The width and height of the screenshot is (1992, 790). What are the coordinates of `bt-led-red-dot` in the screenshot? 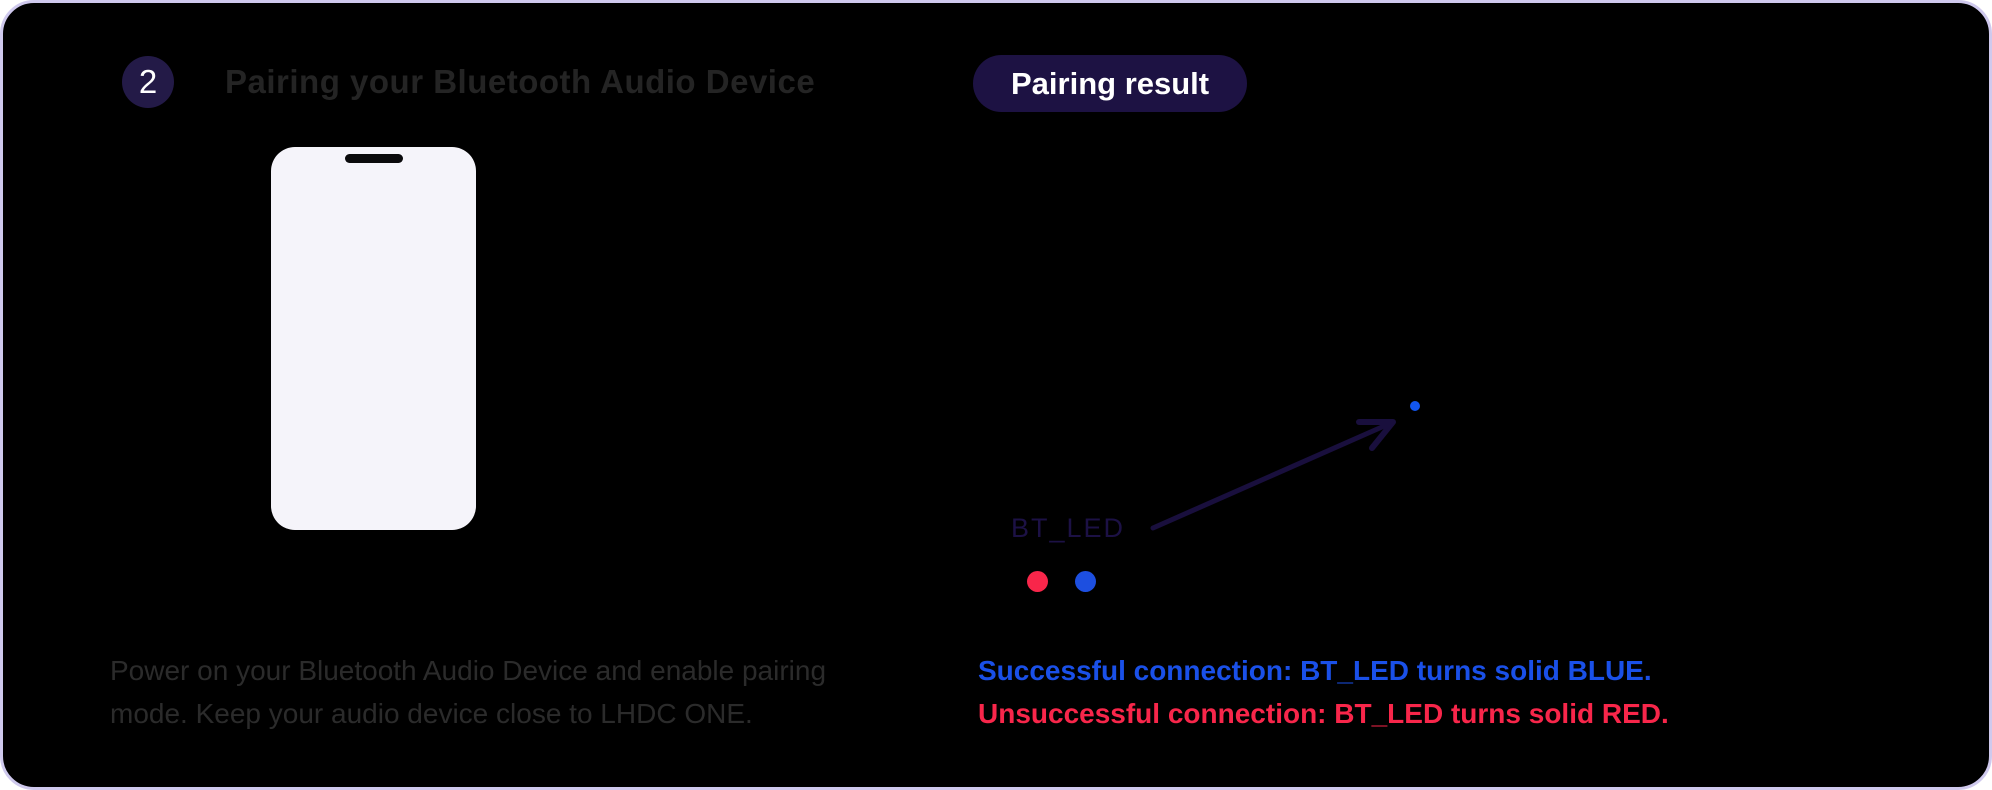 It's located at (1037, 581).